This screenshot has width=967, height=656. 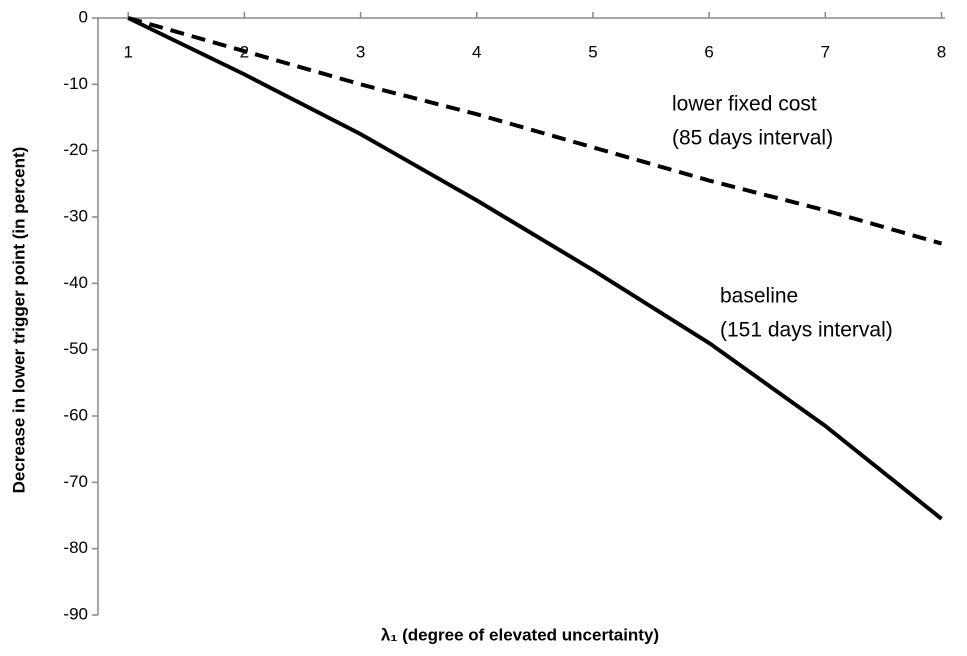 I want to click on y-tick-label: 0, so click(x=83, y=16).